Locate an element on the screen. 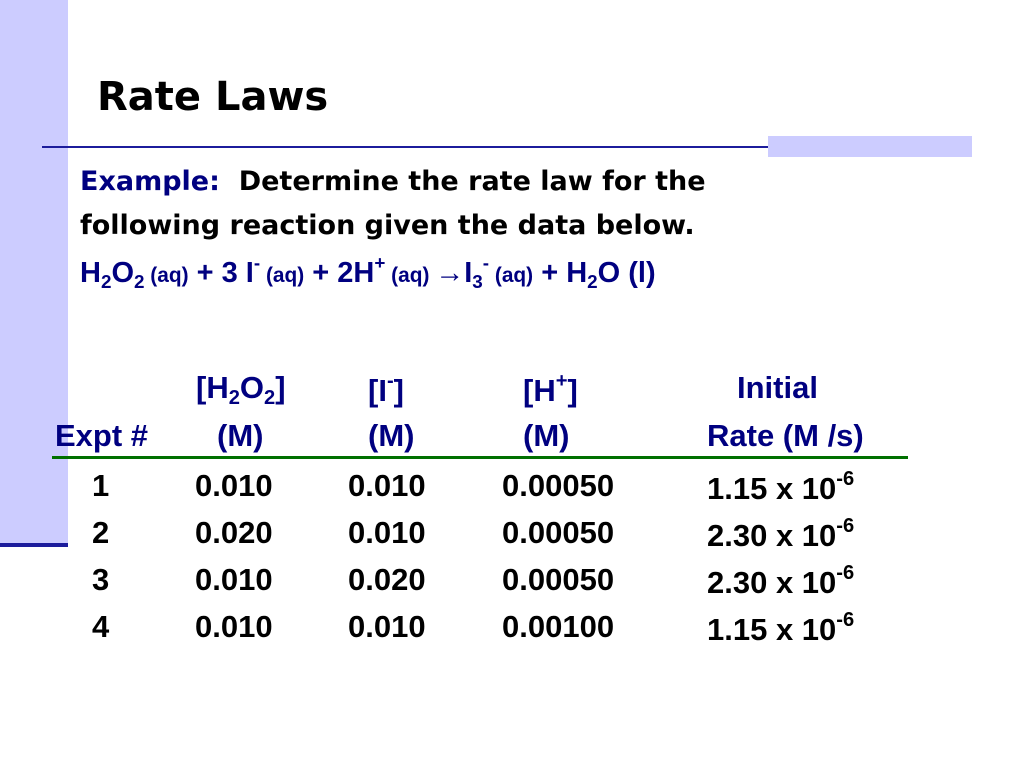  text-run: Rate (M /s) is located at coordinates (785, 435).